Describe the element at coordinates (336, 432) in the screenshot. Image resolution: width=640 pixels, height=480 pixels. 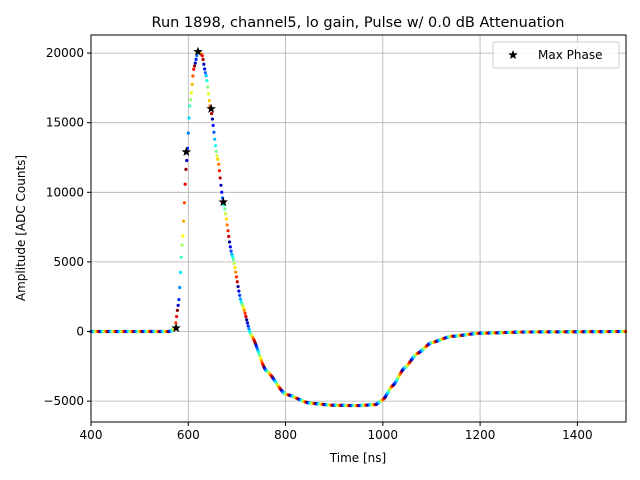
I see `x-axis-ticks: 400 600 800 1000 1200 1400` at that location.